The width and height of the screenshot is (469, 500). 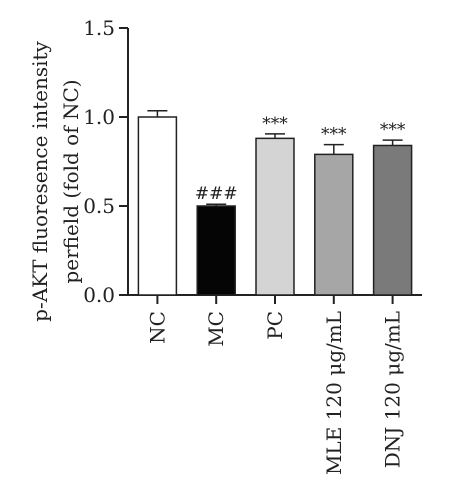 I want to click on y-tick-label: 1.5, so click(x=99, y=28).